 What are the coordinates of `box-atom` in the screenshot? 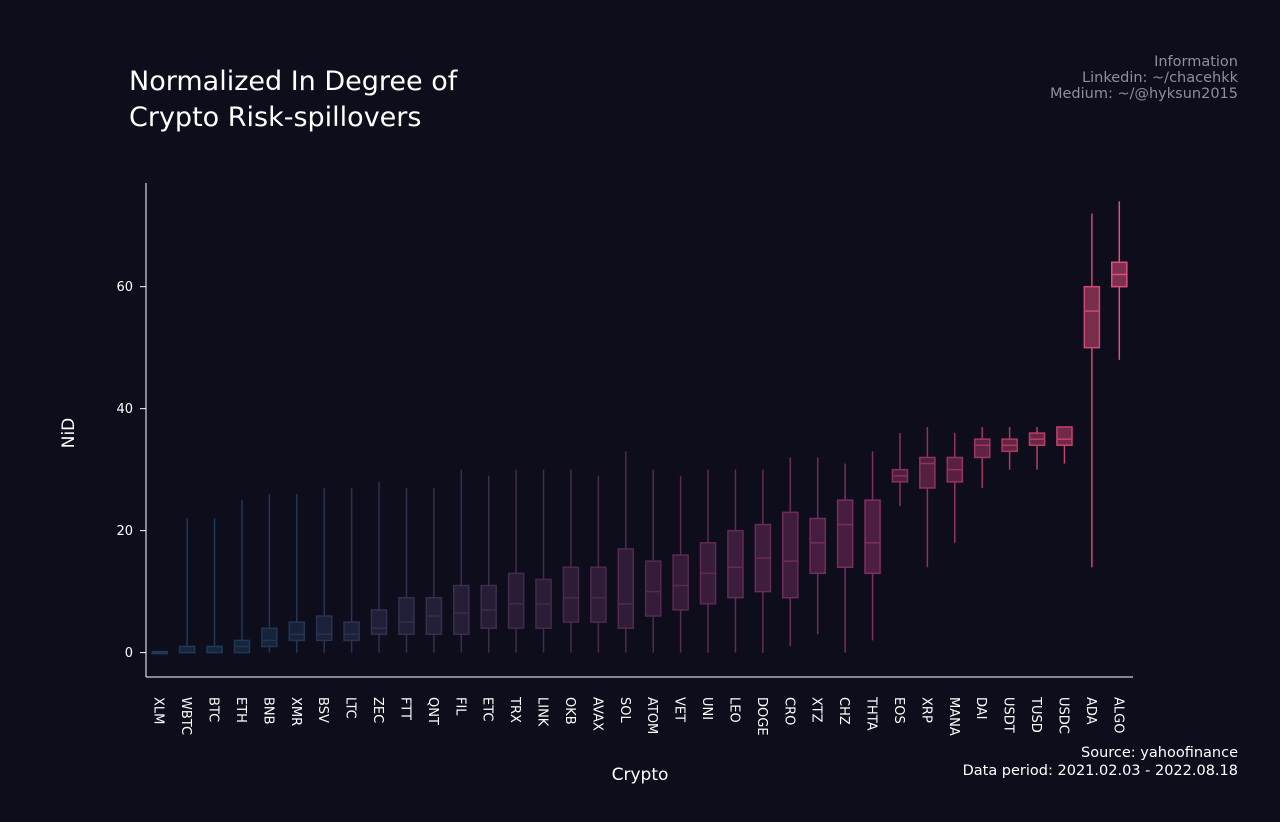 It's located at (653, 561).